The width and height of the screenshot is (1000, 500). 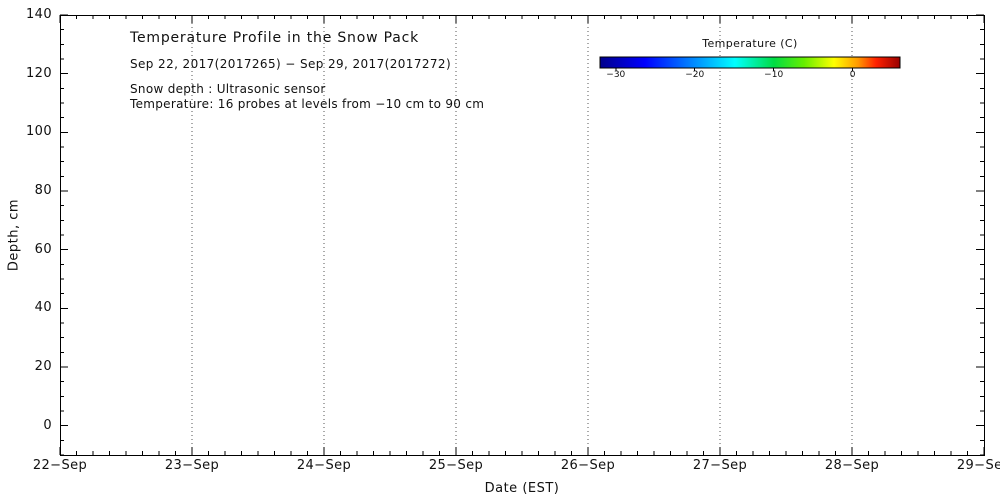 What do you see at coordinates (43, 190) in the screenshot?
I see `y-tick-label: 80` at bounding box center [43, 190].